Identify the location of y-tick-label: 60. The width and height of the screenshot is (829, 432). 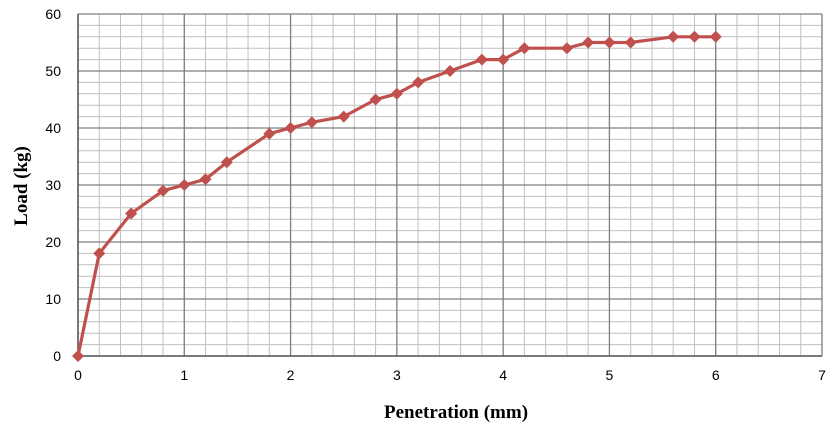
(53, 14).